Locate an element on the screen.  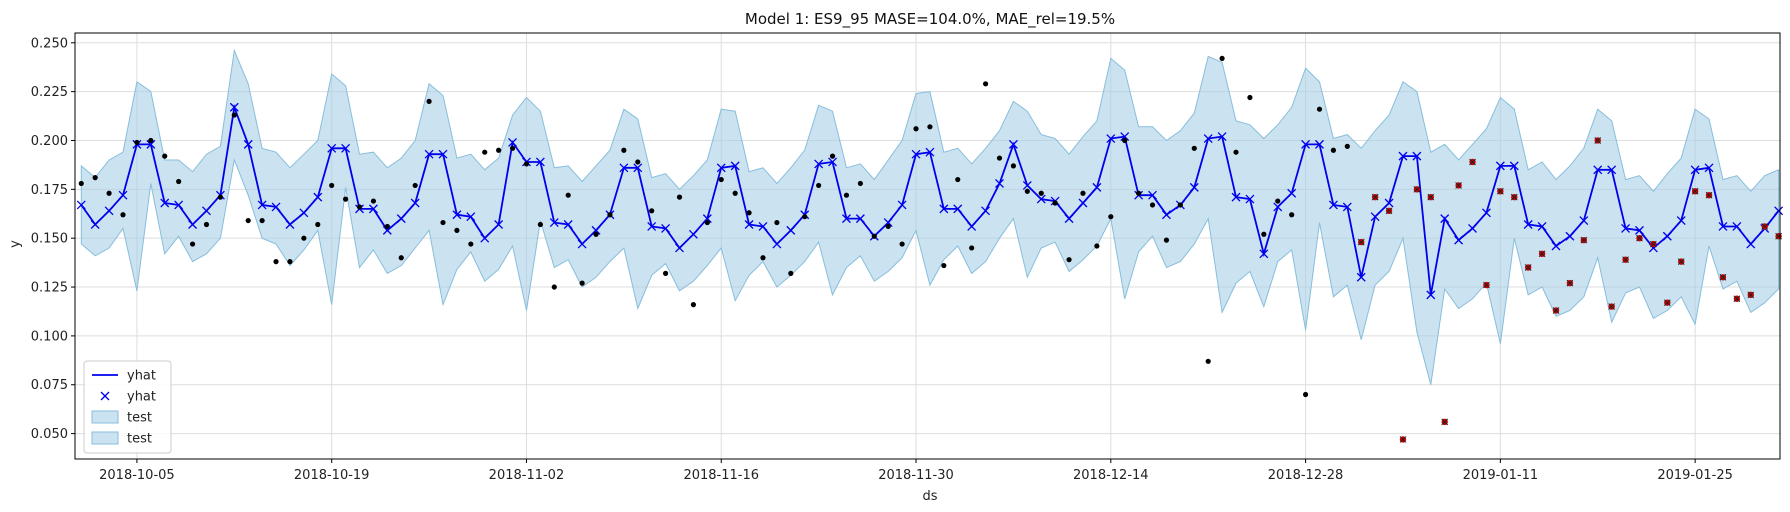
x-tick-label: 2018-11-16 is located at coordinates (721, 475).